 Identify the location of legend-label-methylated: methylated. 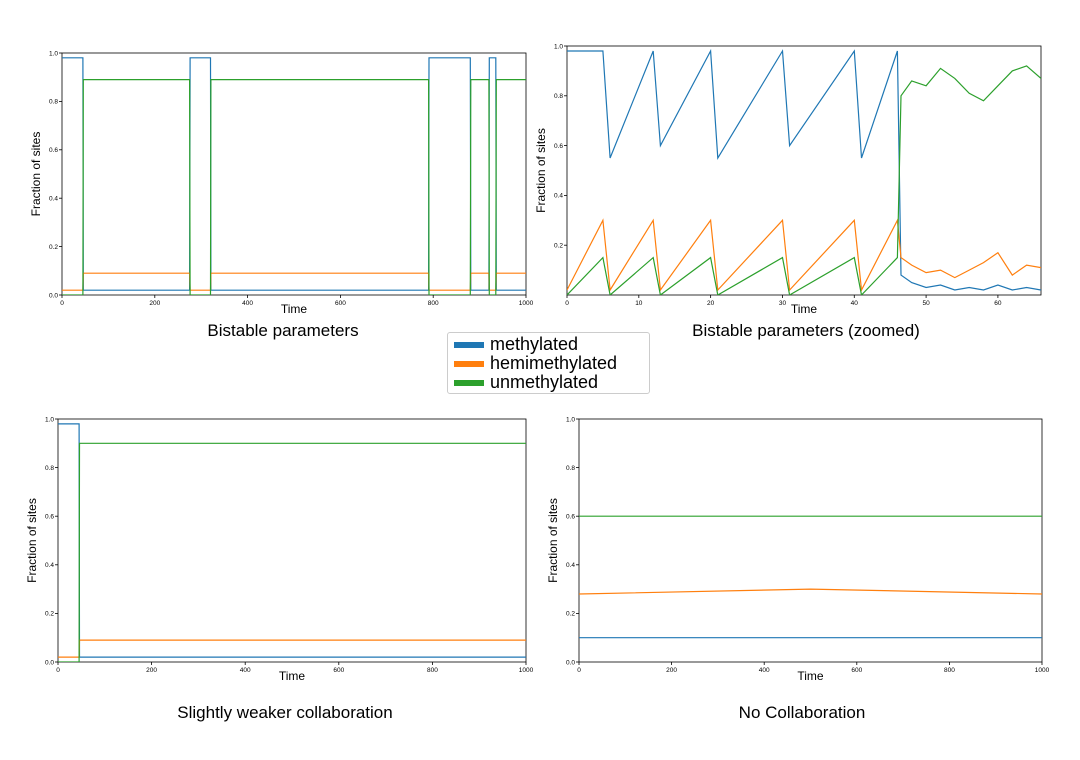
(534, 344).